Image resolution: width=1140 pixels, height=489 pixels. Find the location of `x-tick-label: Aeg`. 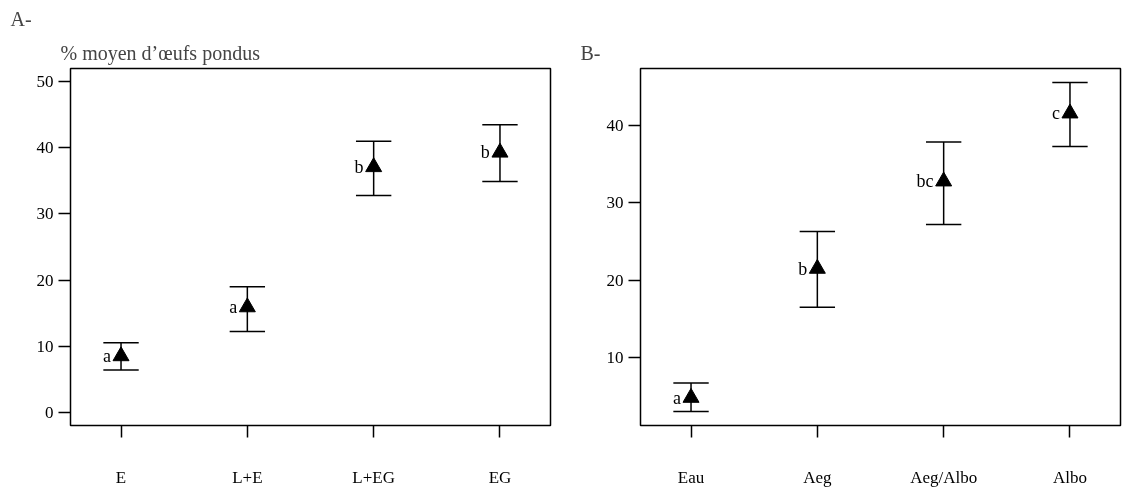

x-tick-label: Aeg is located at coordinates (817, 477).